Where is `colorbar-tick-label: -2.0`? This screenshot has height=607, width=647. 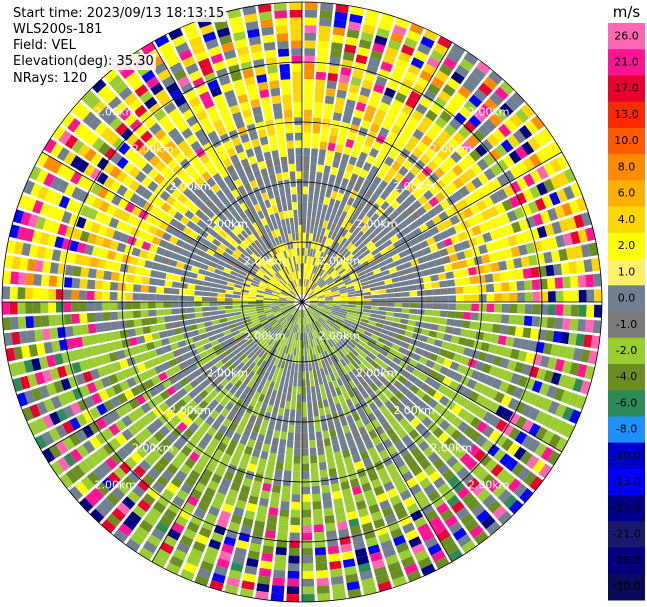 colorbar-tick-label: -2.0 is located at coordinates (626, 350).